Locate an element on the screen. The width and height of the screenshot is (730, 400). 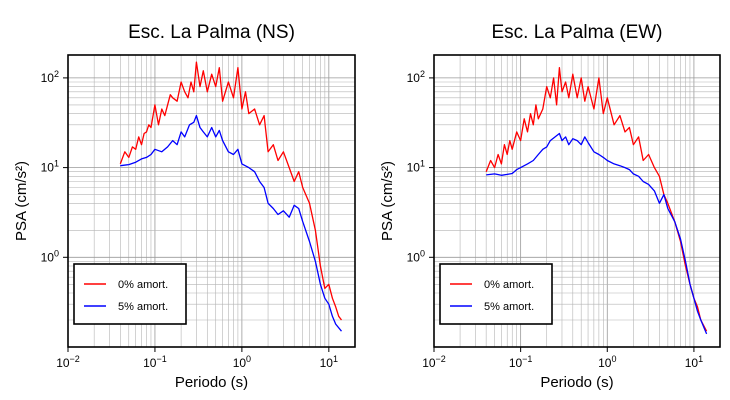
chart-title: Esc. La Palma (NS) is located at coordinates (211, 32).